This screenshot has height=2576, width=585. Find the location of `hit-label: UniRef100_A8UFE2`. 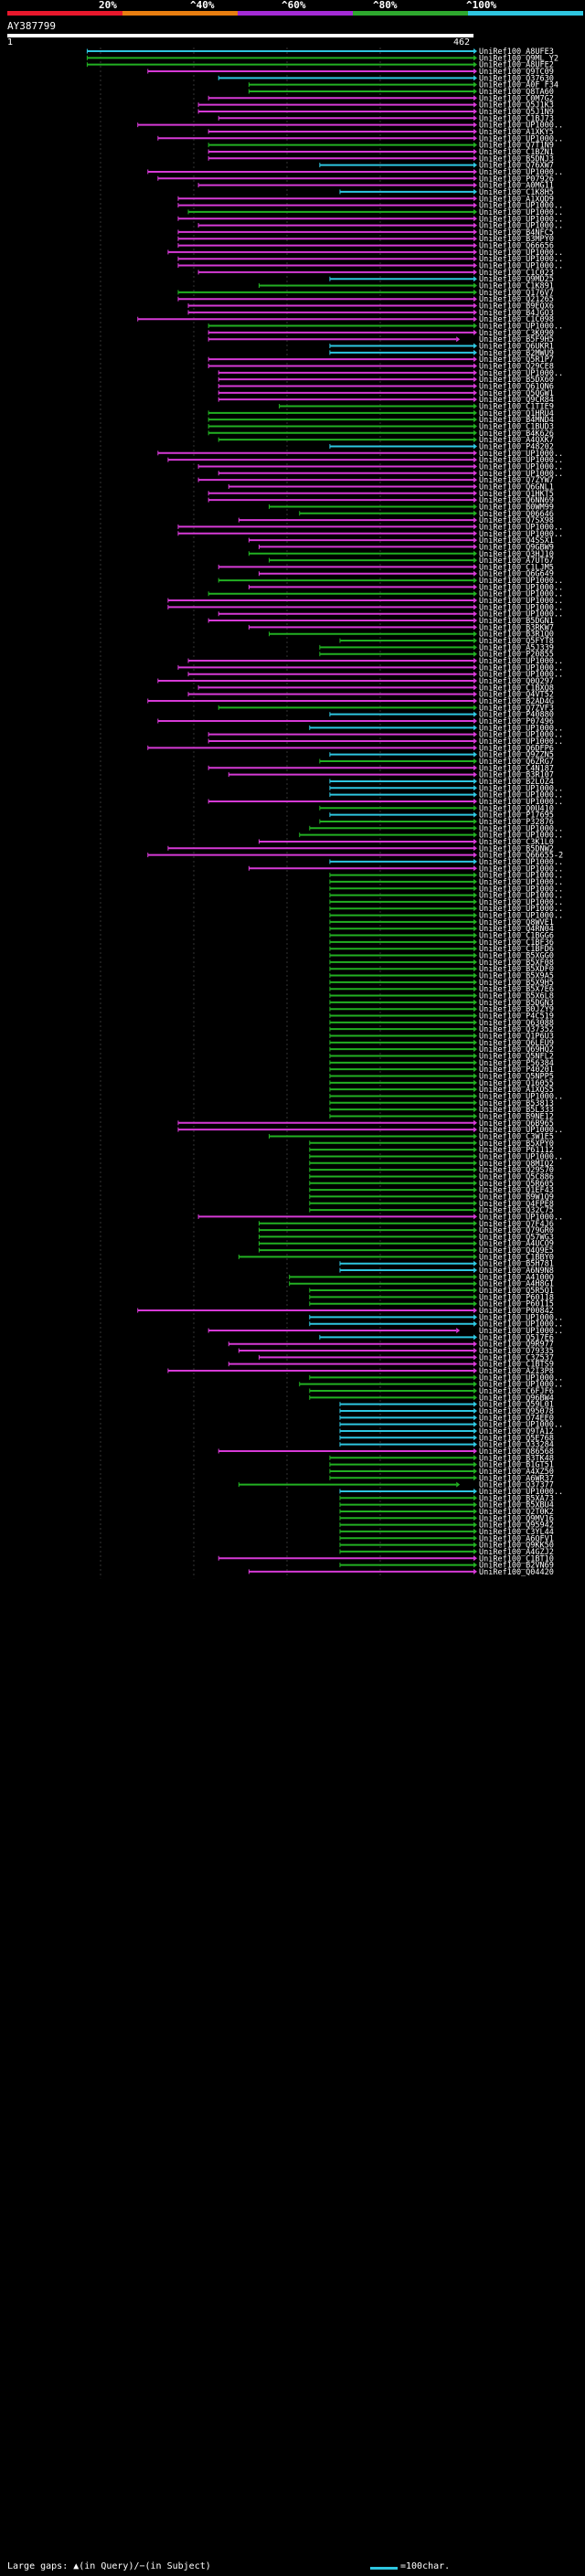

hit-label: UniRef100_A8UFE2 is located at coordinates (516, 65).